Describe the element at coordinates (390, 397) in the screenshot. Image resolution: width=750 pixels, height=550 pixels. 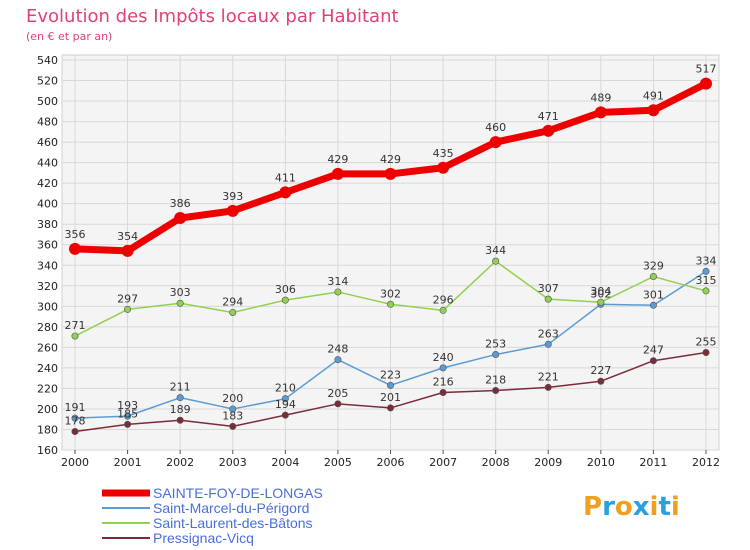
I see `data-label: 201` at that location.